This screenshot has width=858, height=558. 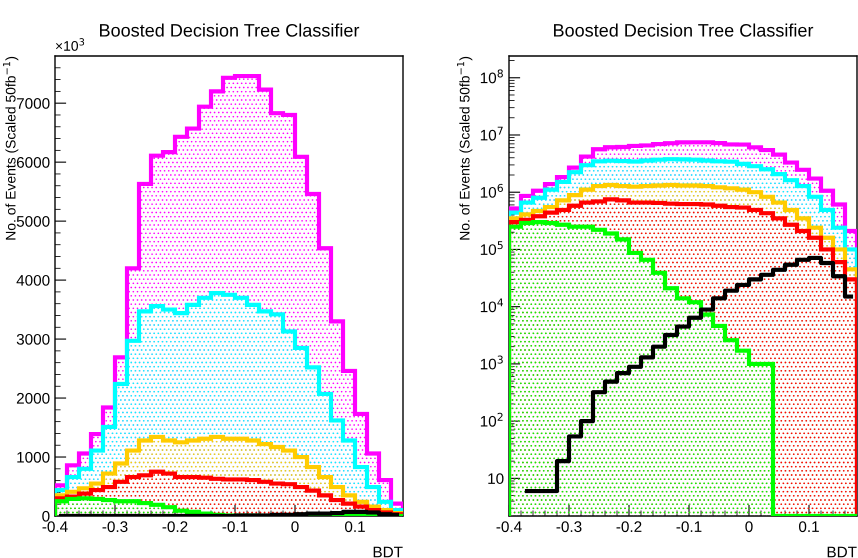 What do you see at coordinates (491, 419) in the screenshot?
I see `y-tick-label: 10$^{2}$` at bounding box center [491, 419].